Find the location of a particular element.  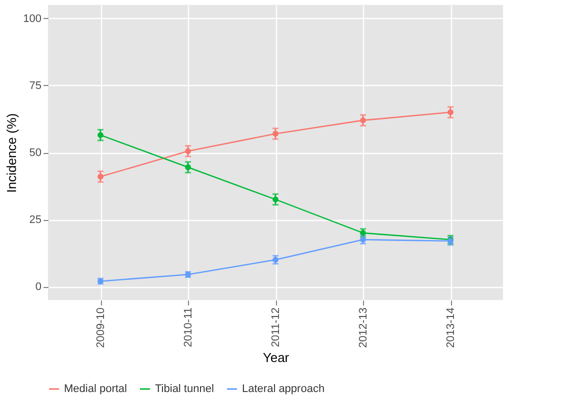

x-tick-label: 2013-14 is located at coordinates (451, 328).